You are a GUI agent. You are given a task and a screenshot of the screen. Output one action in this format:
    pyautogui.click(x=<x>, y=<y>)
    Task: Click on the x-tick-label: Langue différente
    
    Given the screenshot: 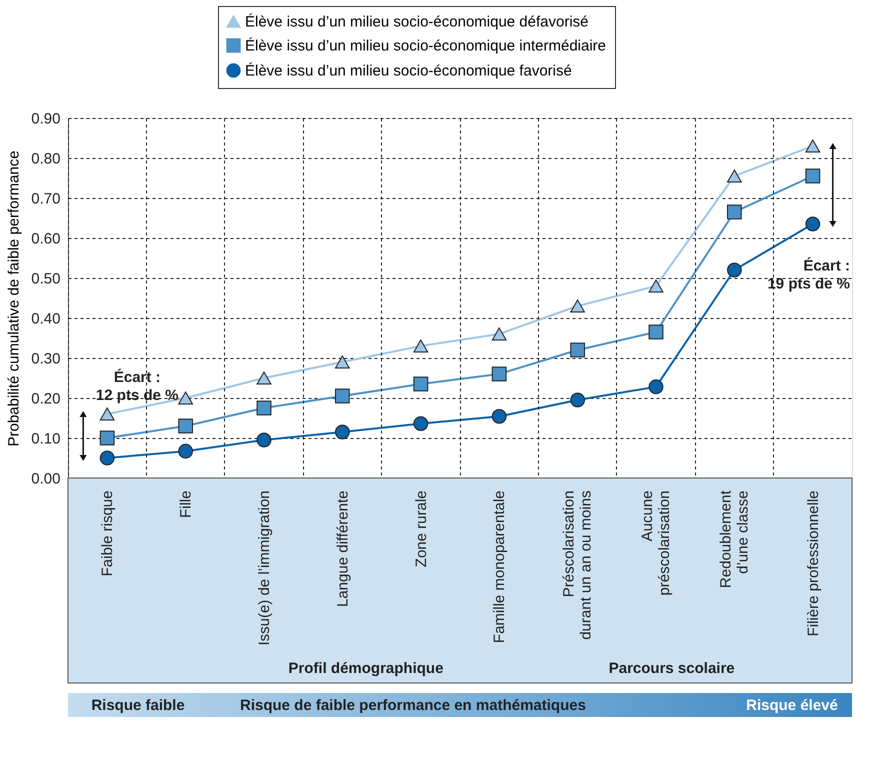 What is the action you would take?
    pyautogui.click(x=343, y=548)
    